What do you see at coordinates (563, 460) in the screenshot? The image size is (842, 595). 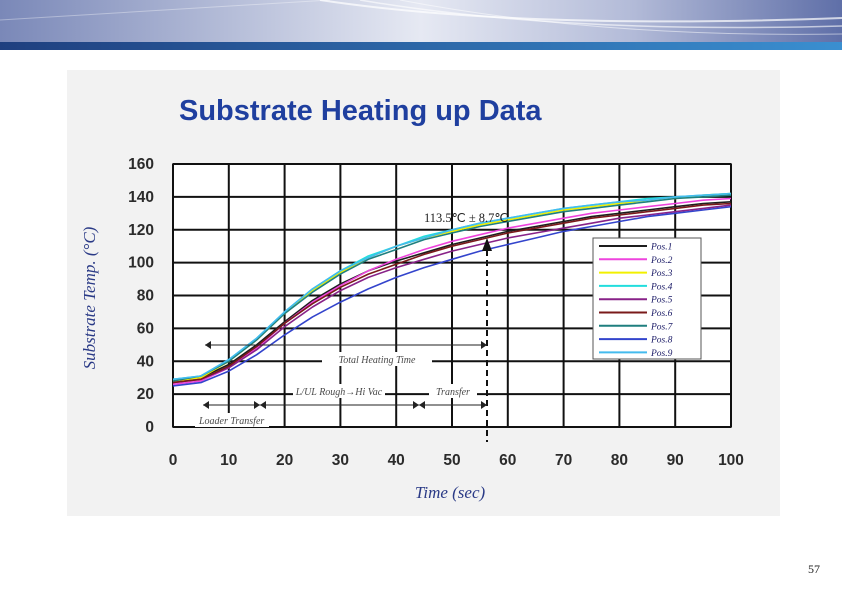 I see `x-tick-label: 70` at bounding box center [563, 460].